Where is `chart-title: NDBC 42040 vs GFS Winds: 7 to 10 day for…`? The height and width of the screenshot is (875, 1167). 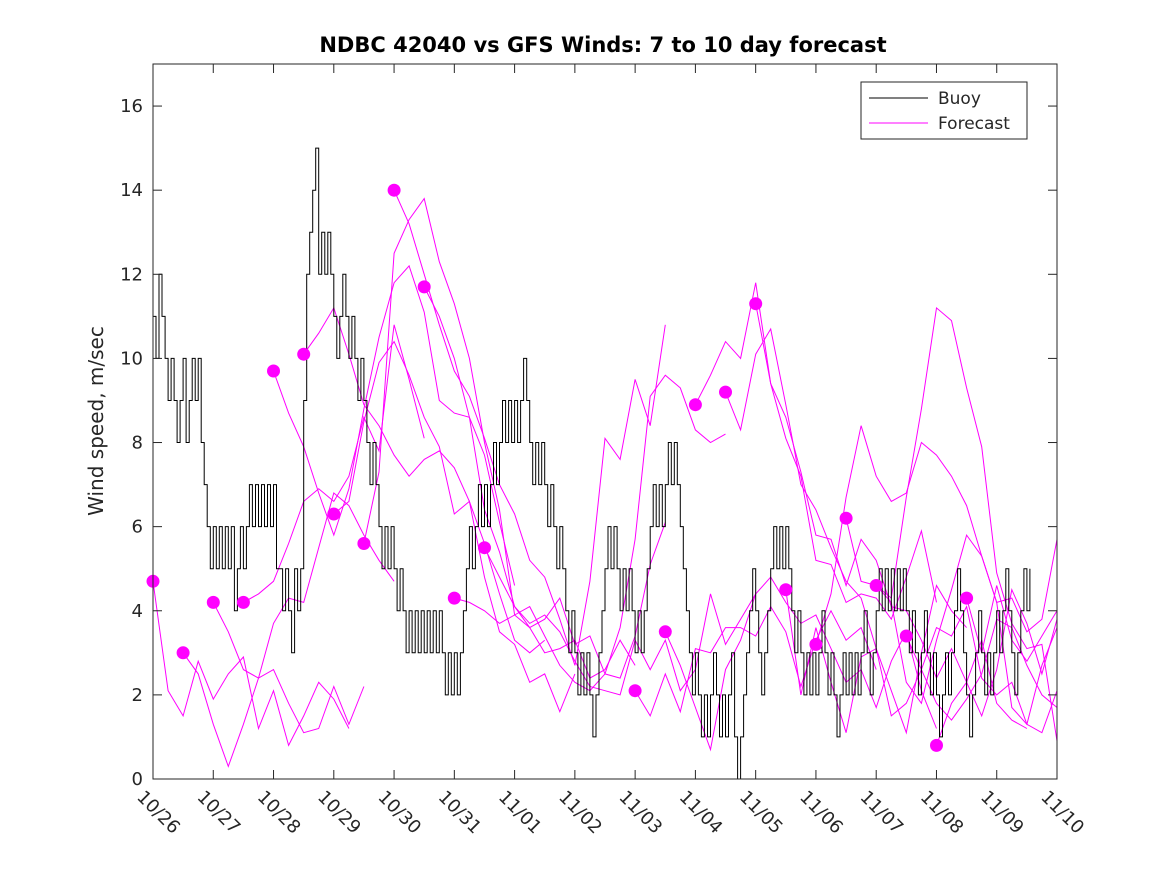 chart-title: NDBC 42040 vs GFS Winds: 7 to 10 day for… is located at coordinates (602, 45).